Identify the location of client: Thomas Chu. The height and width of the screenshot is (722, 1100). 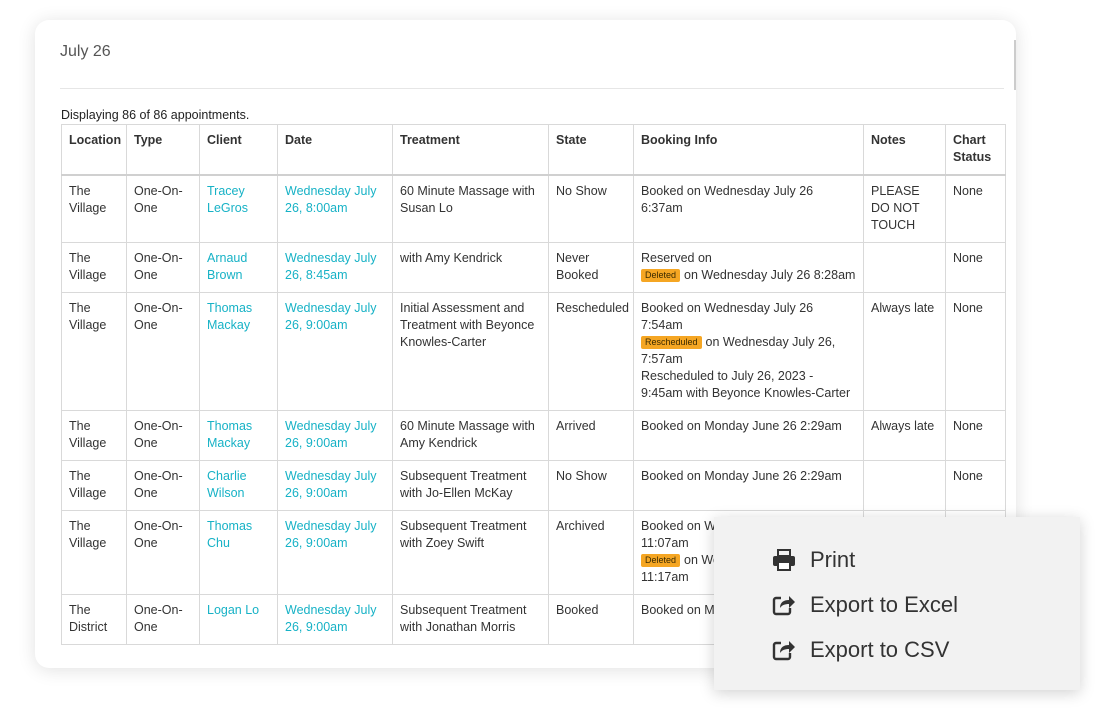
(230, 534).